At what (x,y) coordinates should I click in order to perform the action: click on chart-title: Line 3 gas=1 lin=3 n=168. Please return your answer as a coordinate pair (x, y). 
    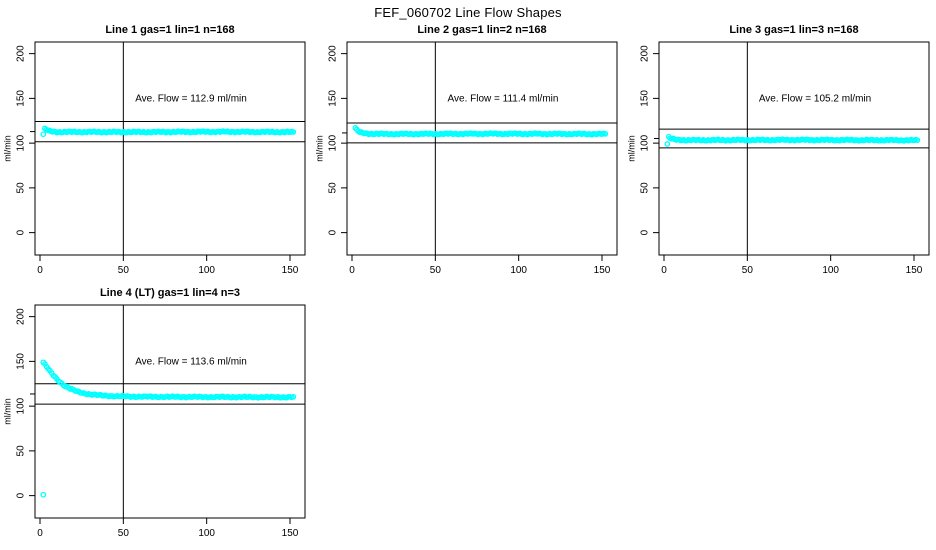
    Looking at the image, I should click on (793, 30).